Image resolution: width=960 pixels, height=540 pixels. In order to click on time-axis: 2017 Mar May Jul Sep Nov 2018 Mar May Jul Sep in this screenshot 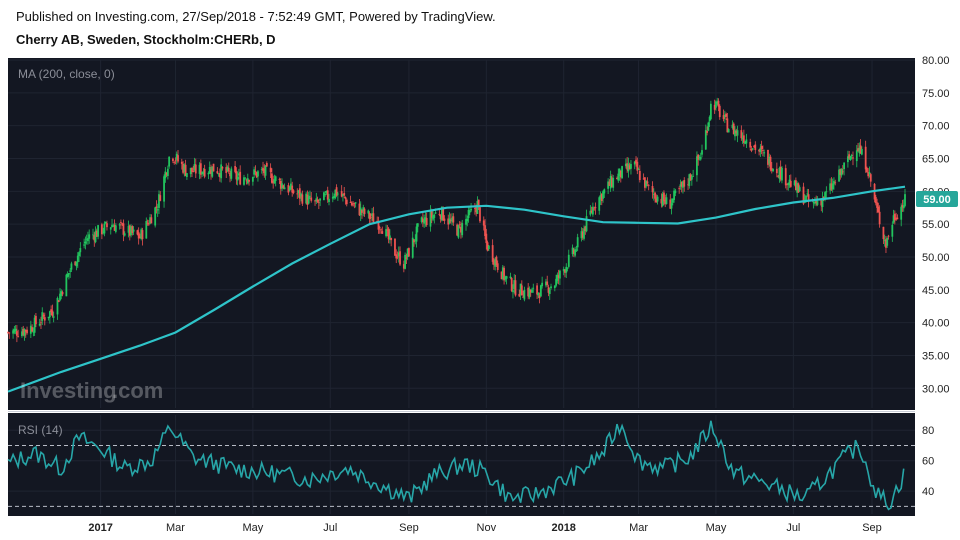, I will do `click(484, 528)`.